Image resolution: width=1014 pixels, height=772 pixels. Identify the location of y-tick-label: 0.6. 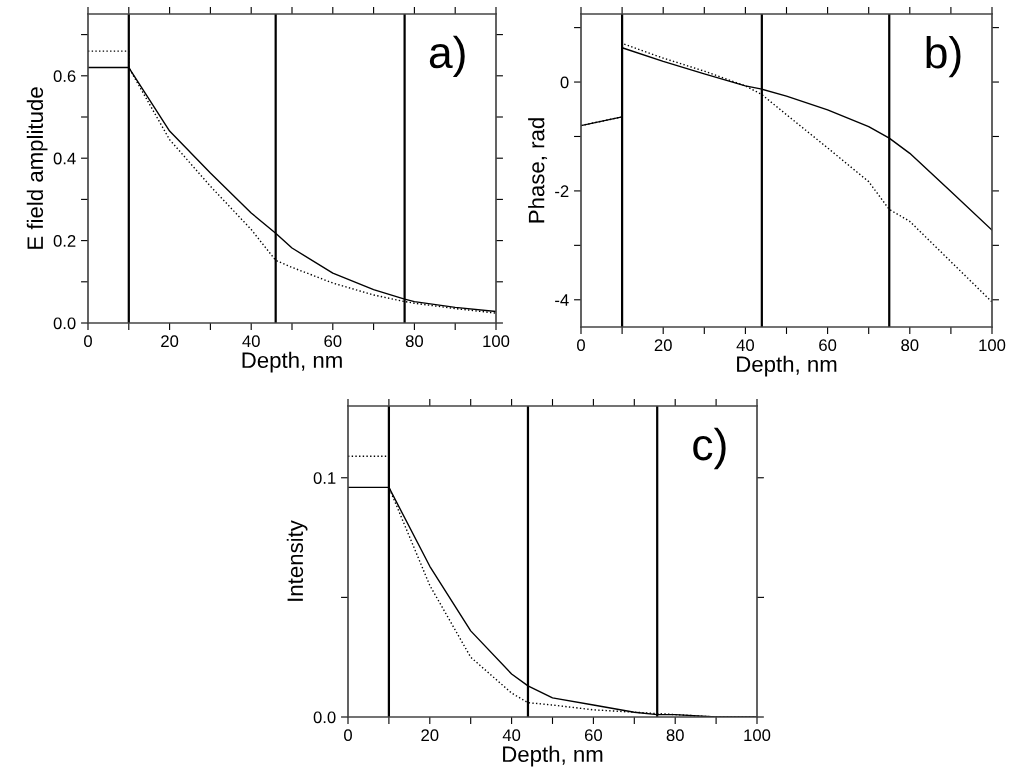
(64, 76).